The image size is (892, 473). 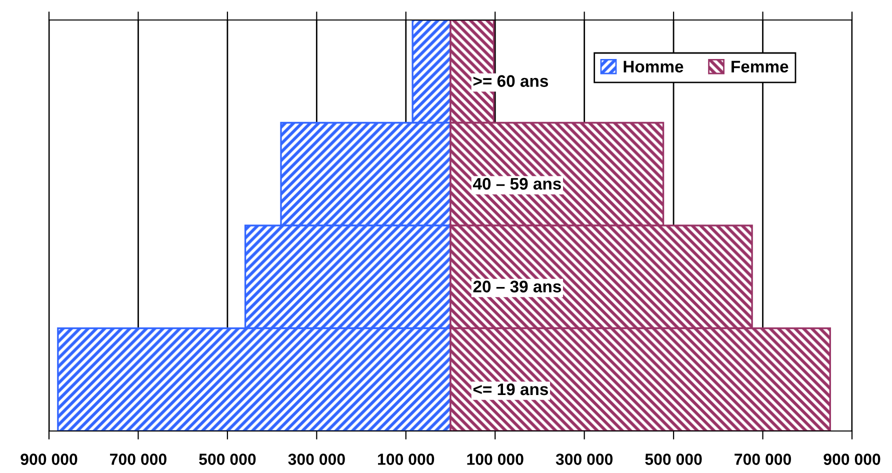 What do you see at coordinates (654, 66) in the screenshot?
I see `legend-label: Homme` at bounding box center [654, 66].